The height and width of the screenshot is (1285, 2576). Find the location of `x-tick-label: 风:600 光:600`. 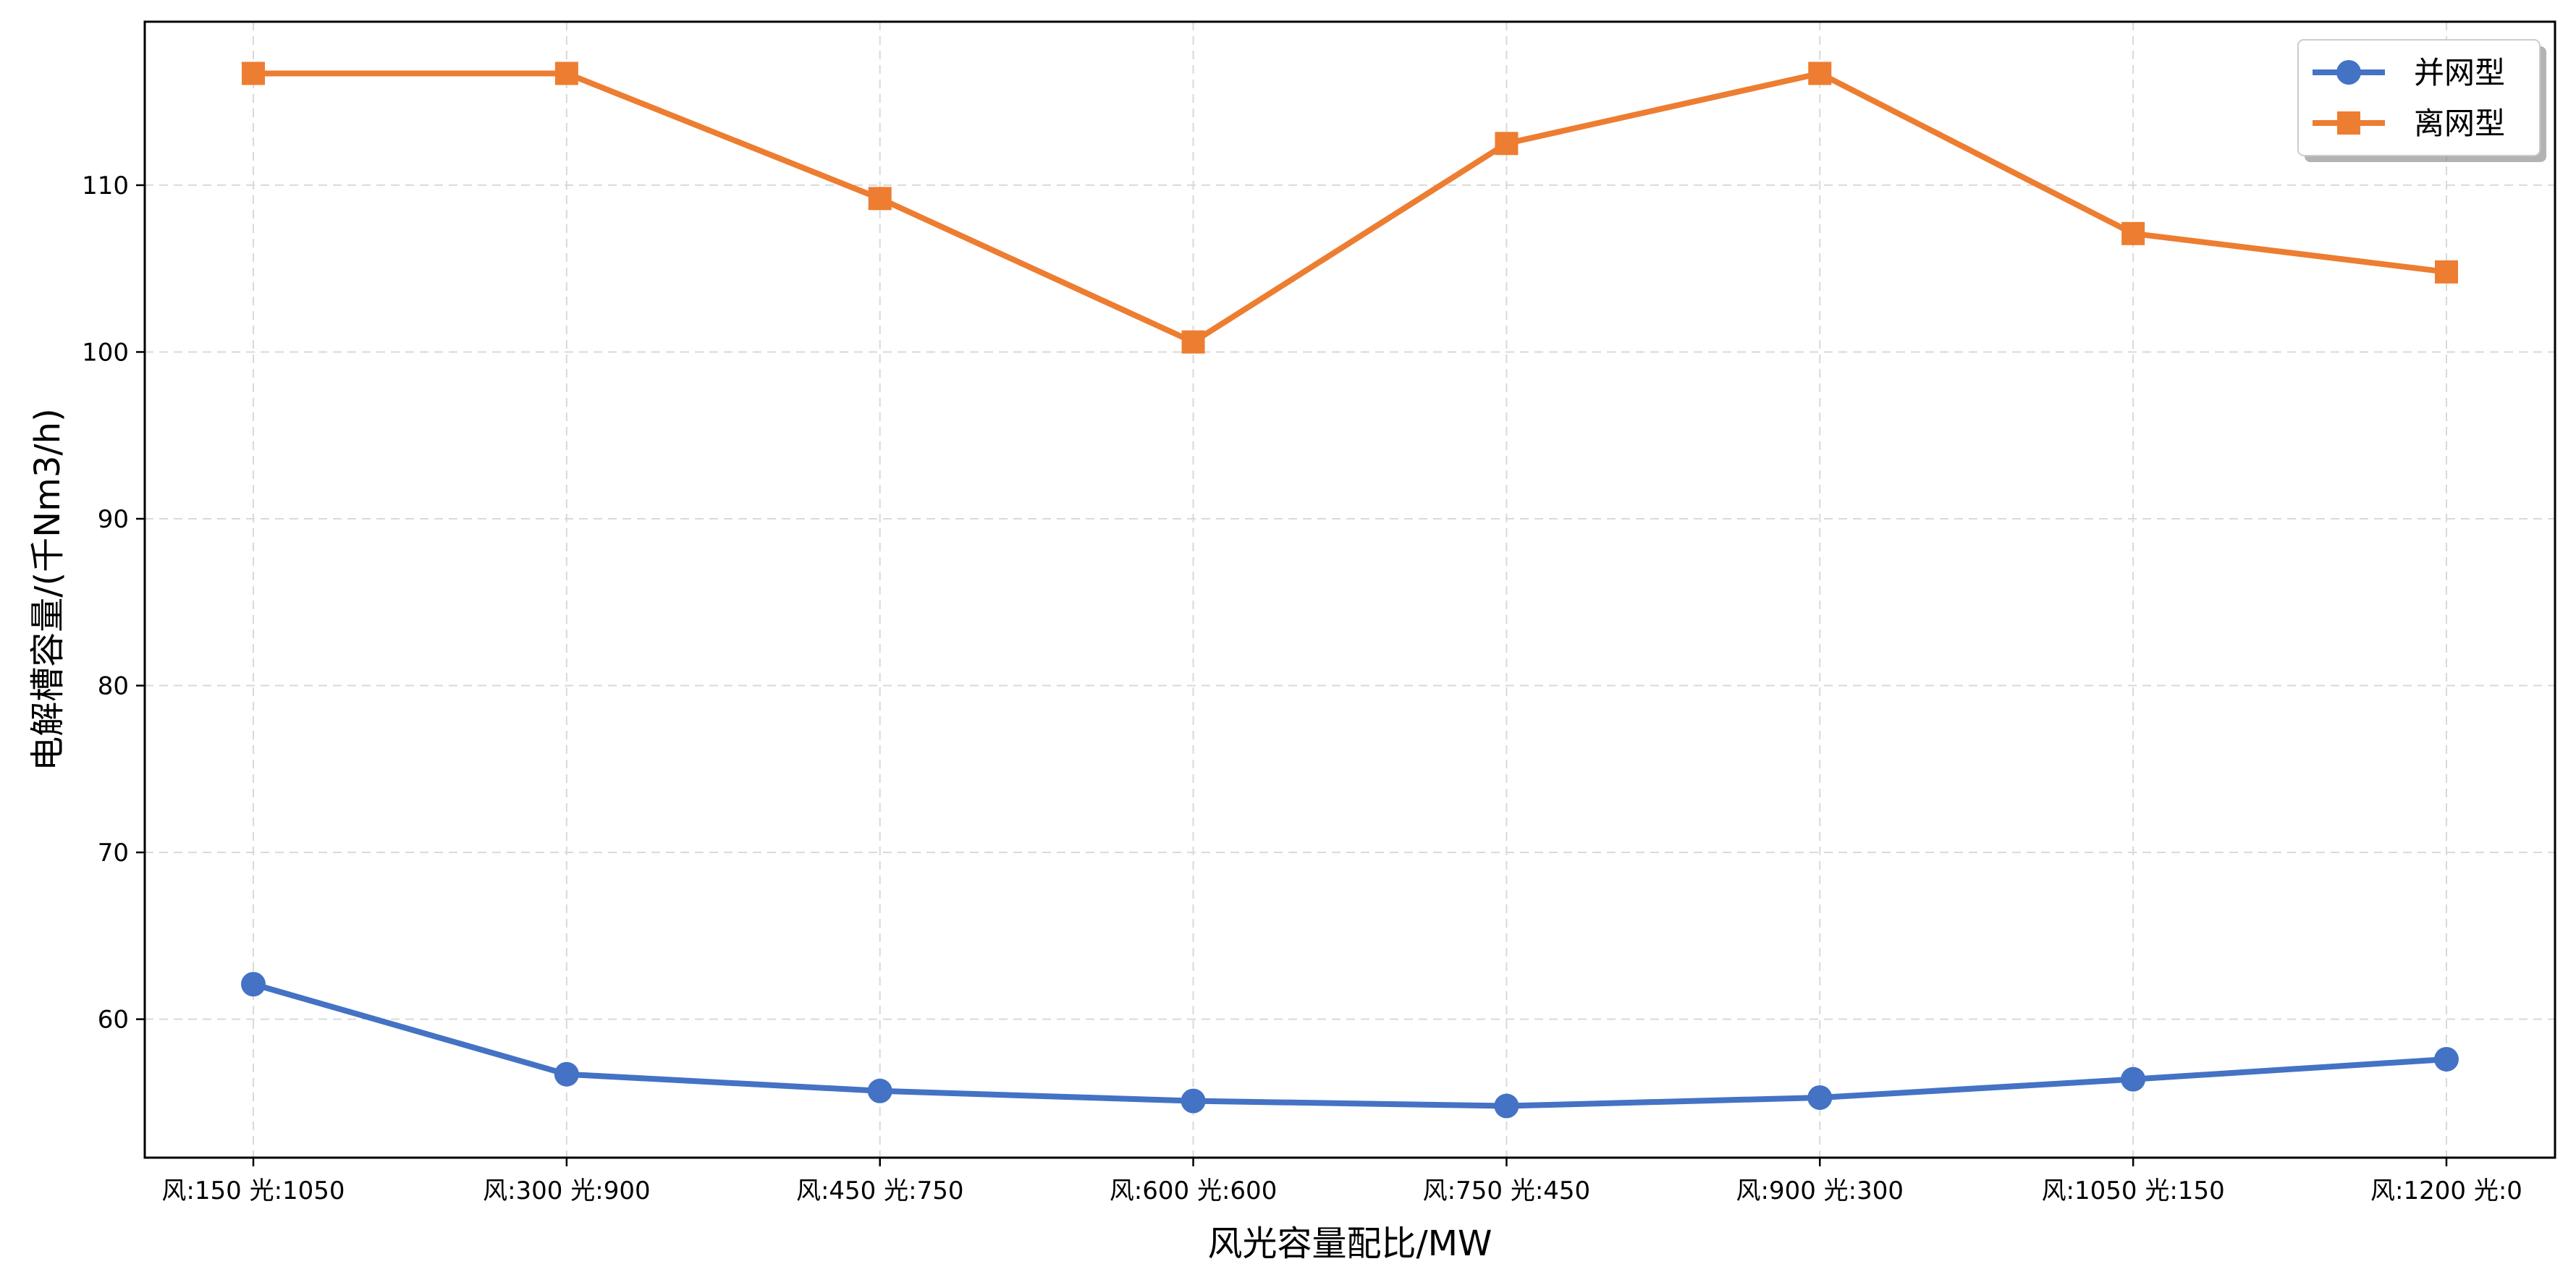

x-tick-label: 风:600 光:600 is located at coordinates (1194, 1190).